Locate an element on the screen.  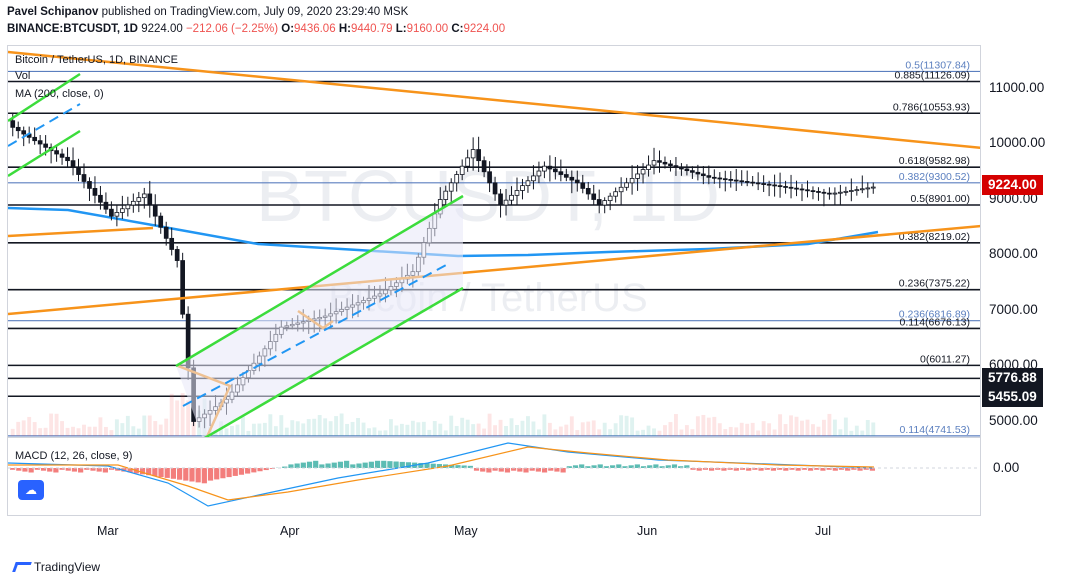
legend-macd: MACD (12, 26, close, 9) is located at coordinates (74, 456).